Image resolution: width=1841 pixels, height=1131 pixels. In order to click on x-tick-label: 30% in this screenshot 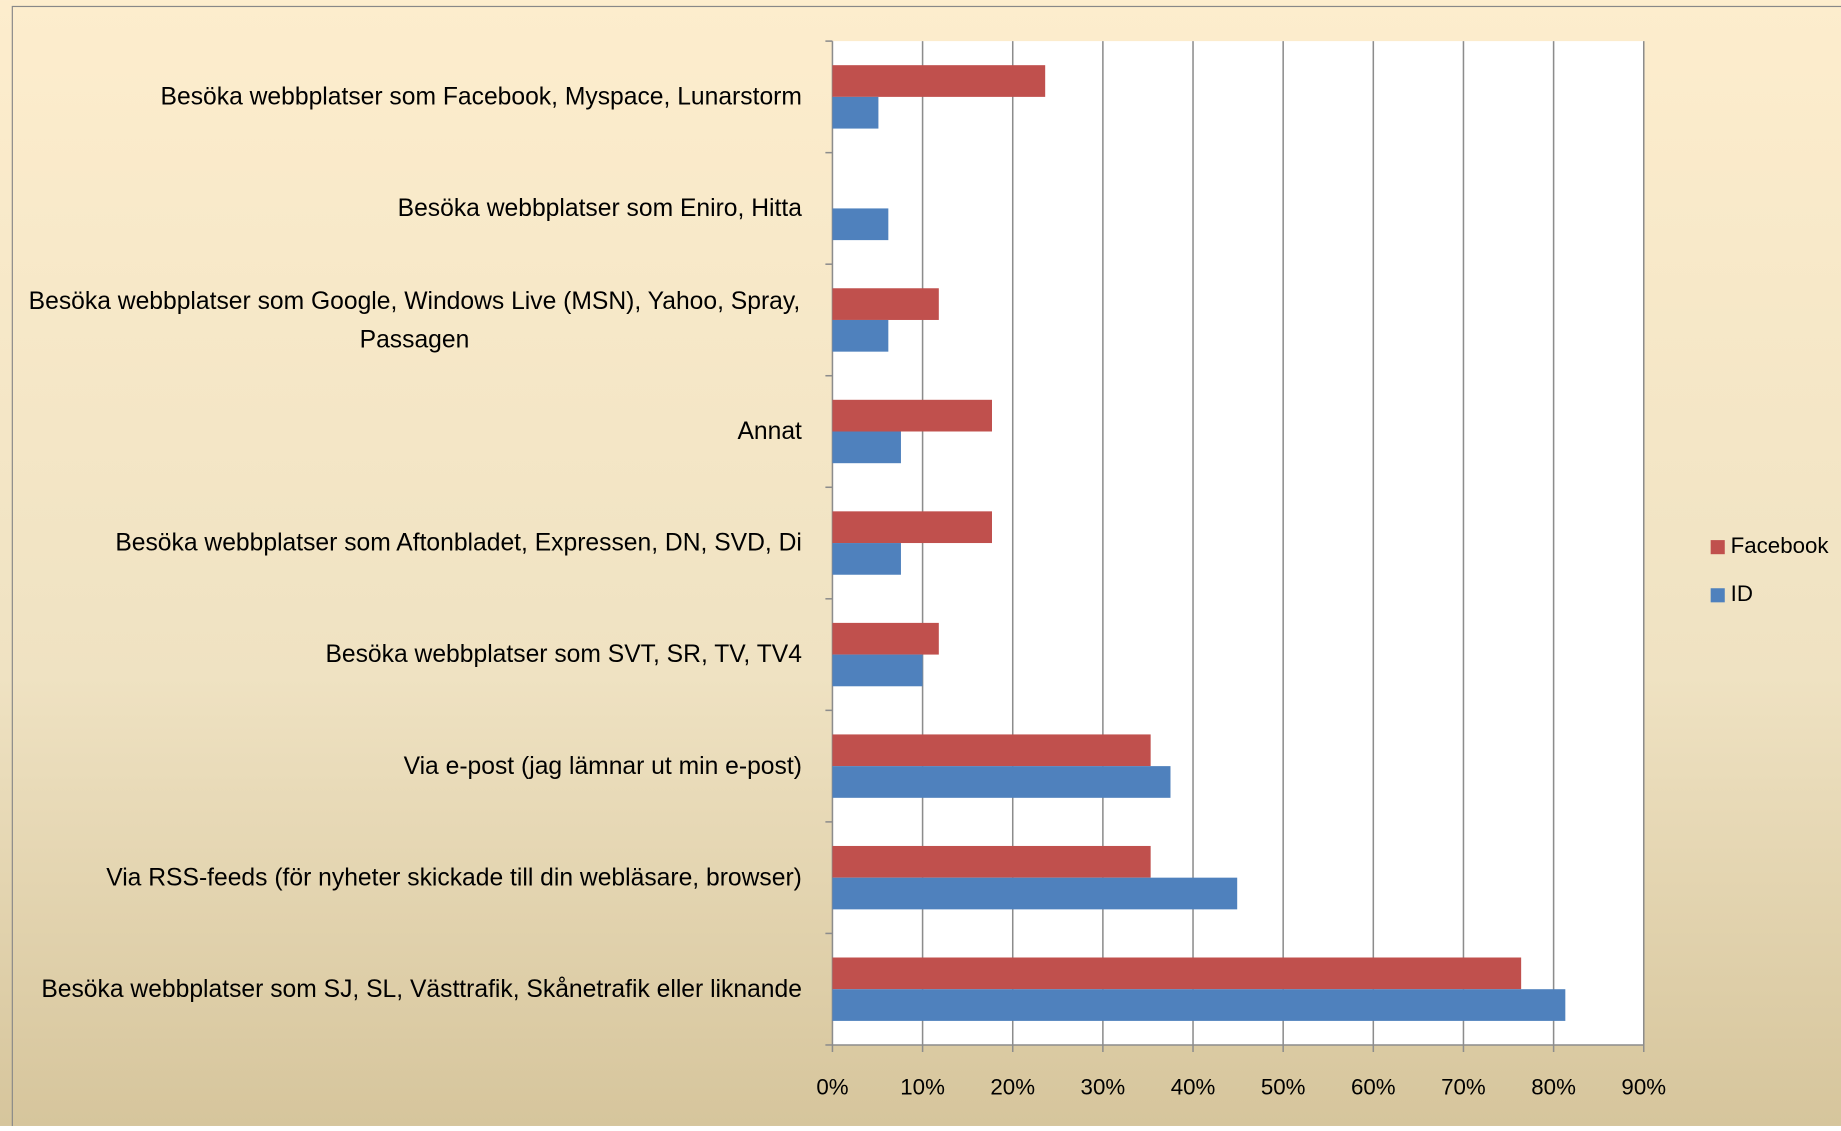, I will do `click(1103, 1086)`.